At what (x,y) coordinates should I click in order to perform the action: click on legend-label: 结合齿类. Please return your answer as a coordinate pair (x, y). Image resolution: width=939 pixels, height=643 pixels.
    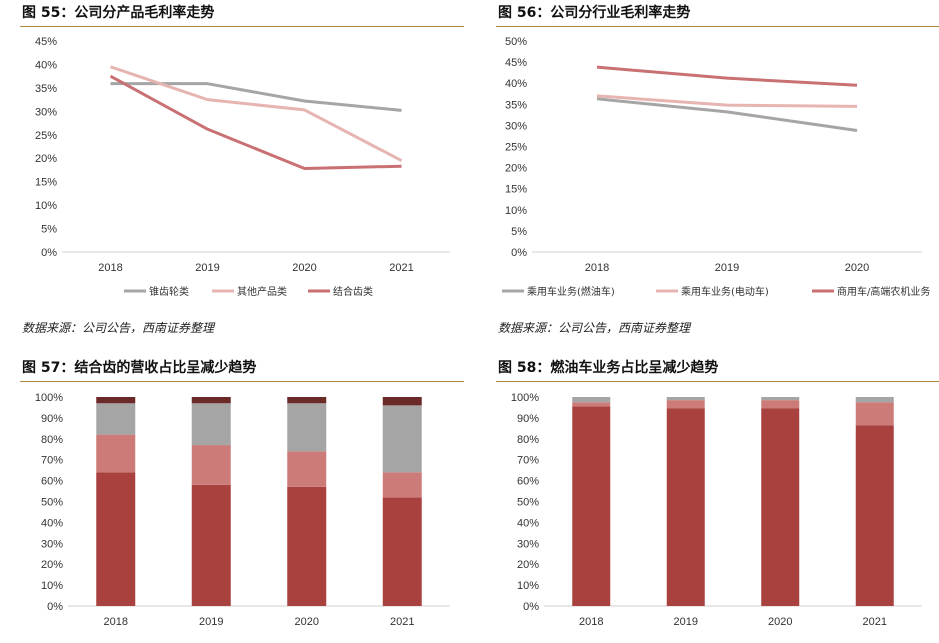
    Looking at the image, I should click on (353, 291).